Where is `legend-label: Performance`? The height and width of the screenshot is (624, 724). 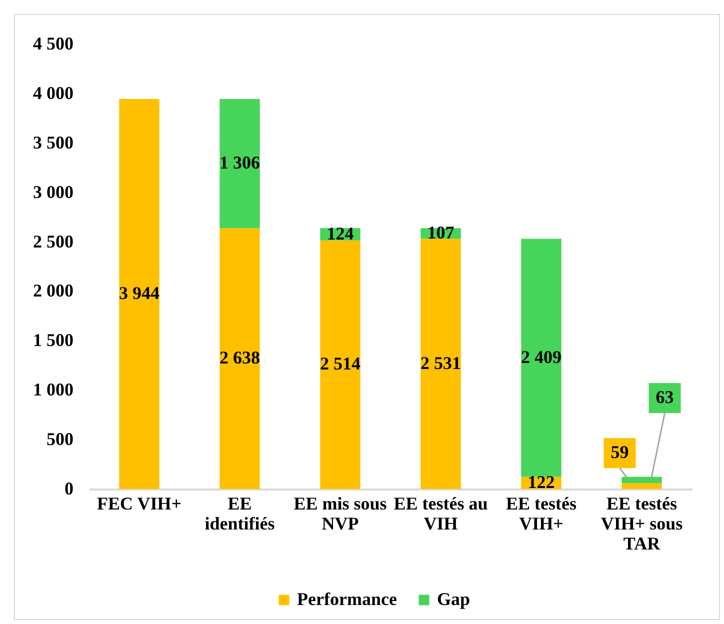 legend-label: Performance is located at coordinates (347, 599).